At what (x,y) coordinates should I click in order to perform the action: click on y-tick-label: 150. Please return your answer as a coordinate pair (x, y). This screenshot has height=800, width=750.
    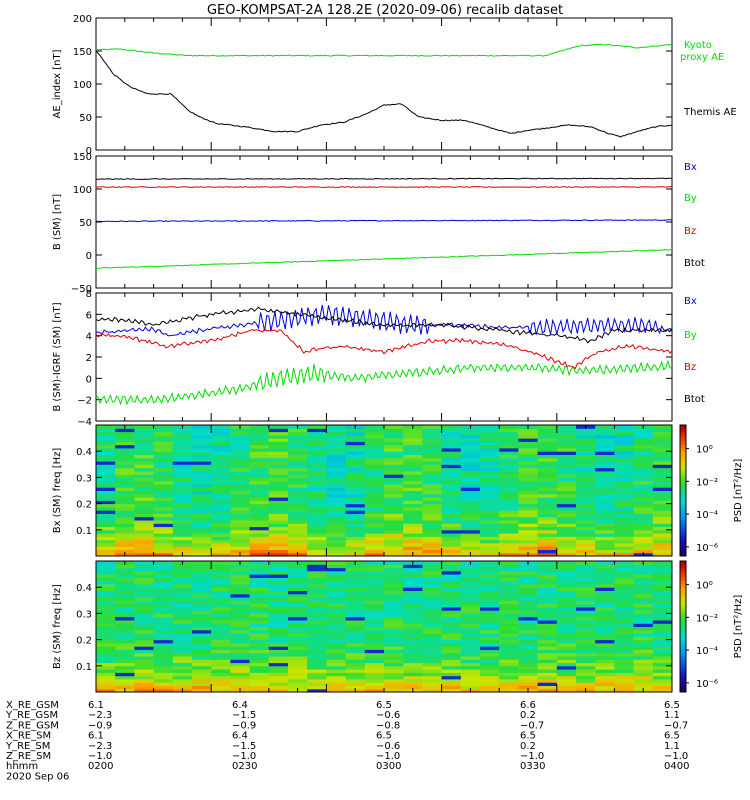
    Looking at the image, I should click on (82, 52).